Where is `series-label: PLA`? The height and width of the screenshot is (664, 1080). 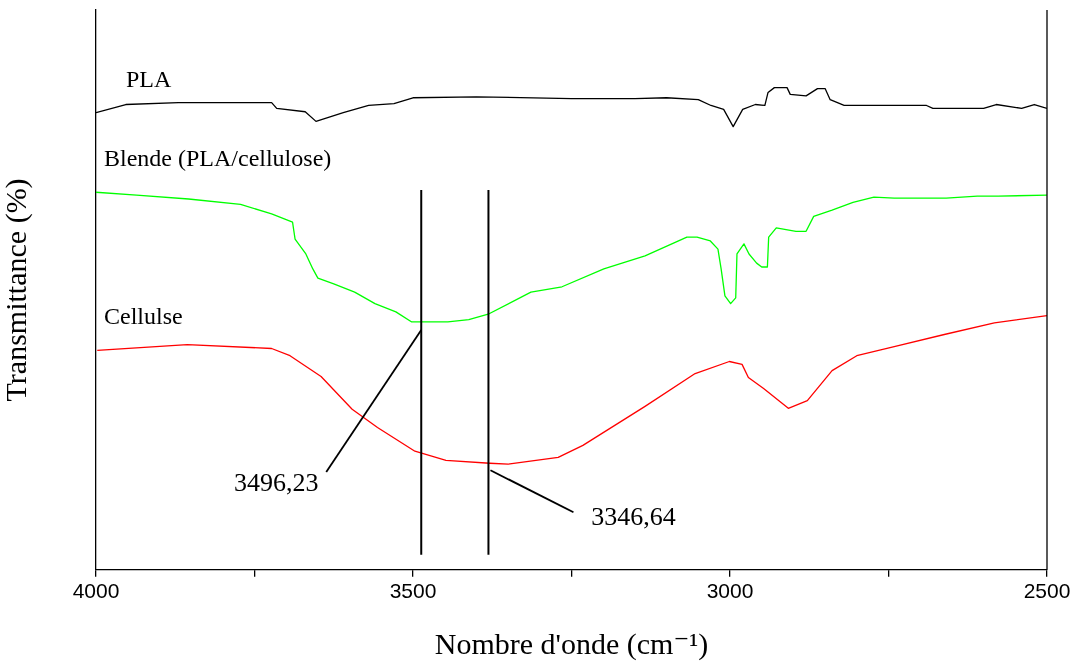 series-label: PLA is located at coordinates (149, 78).